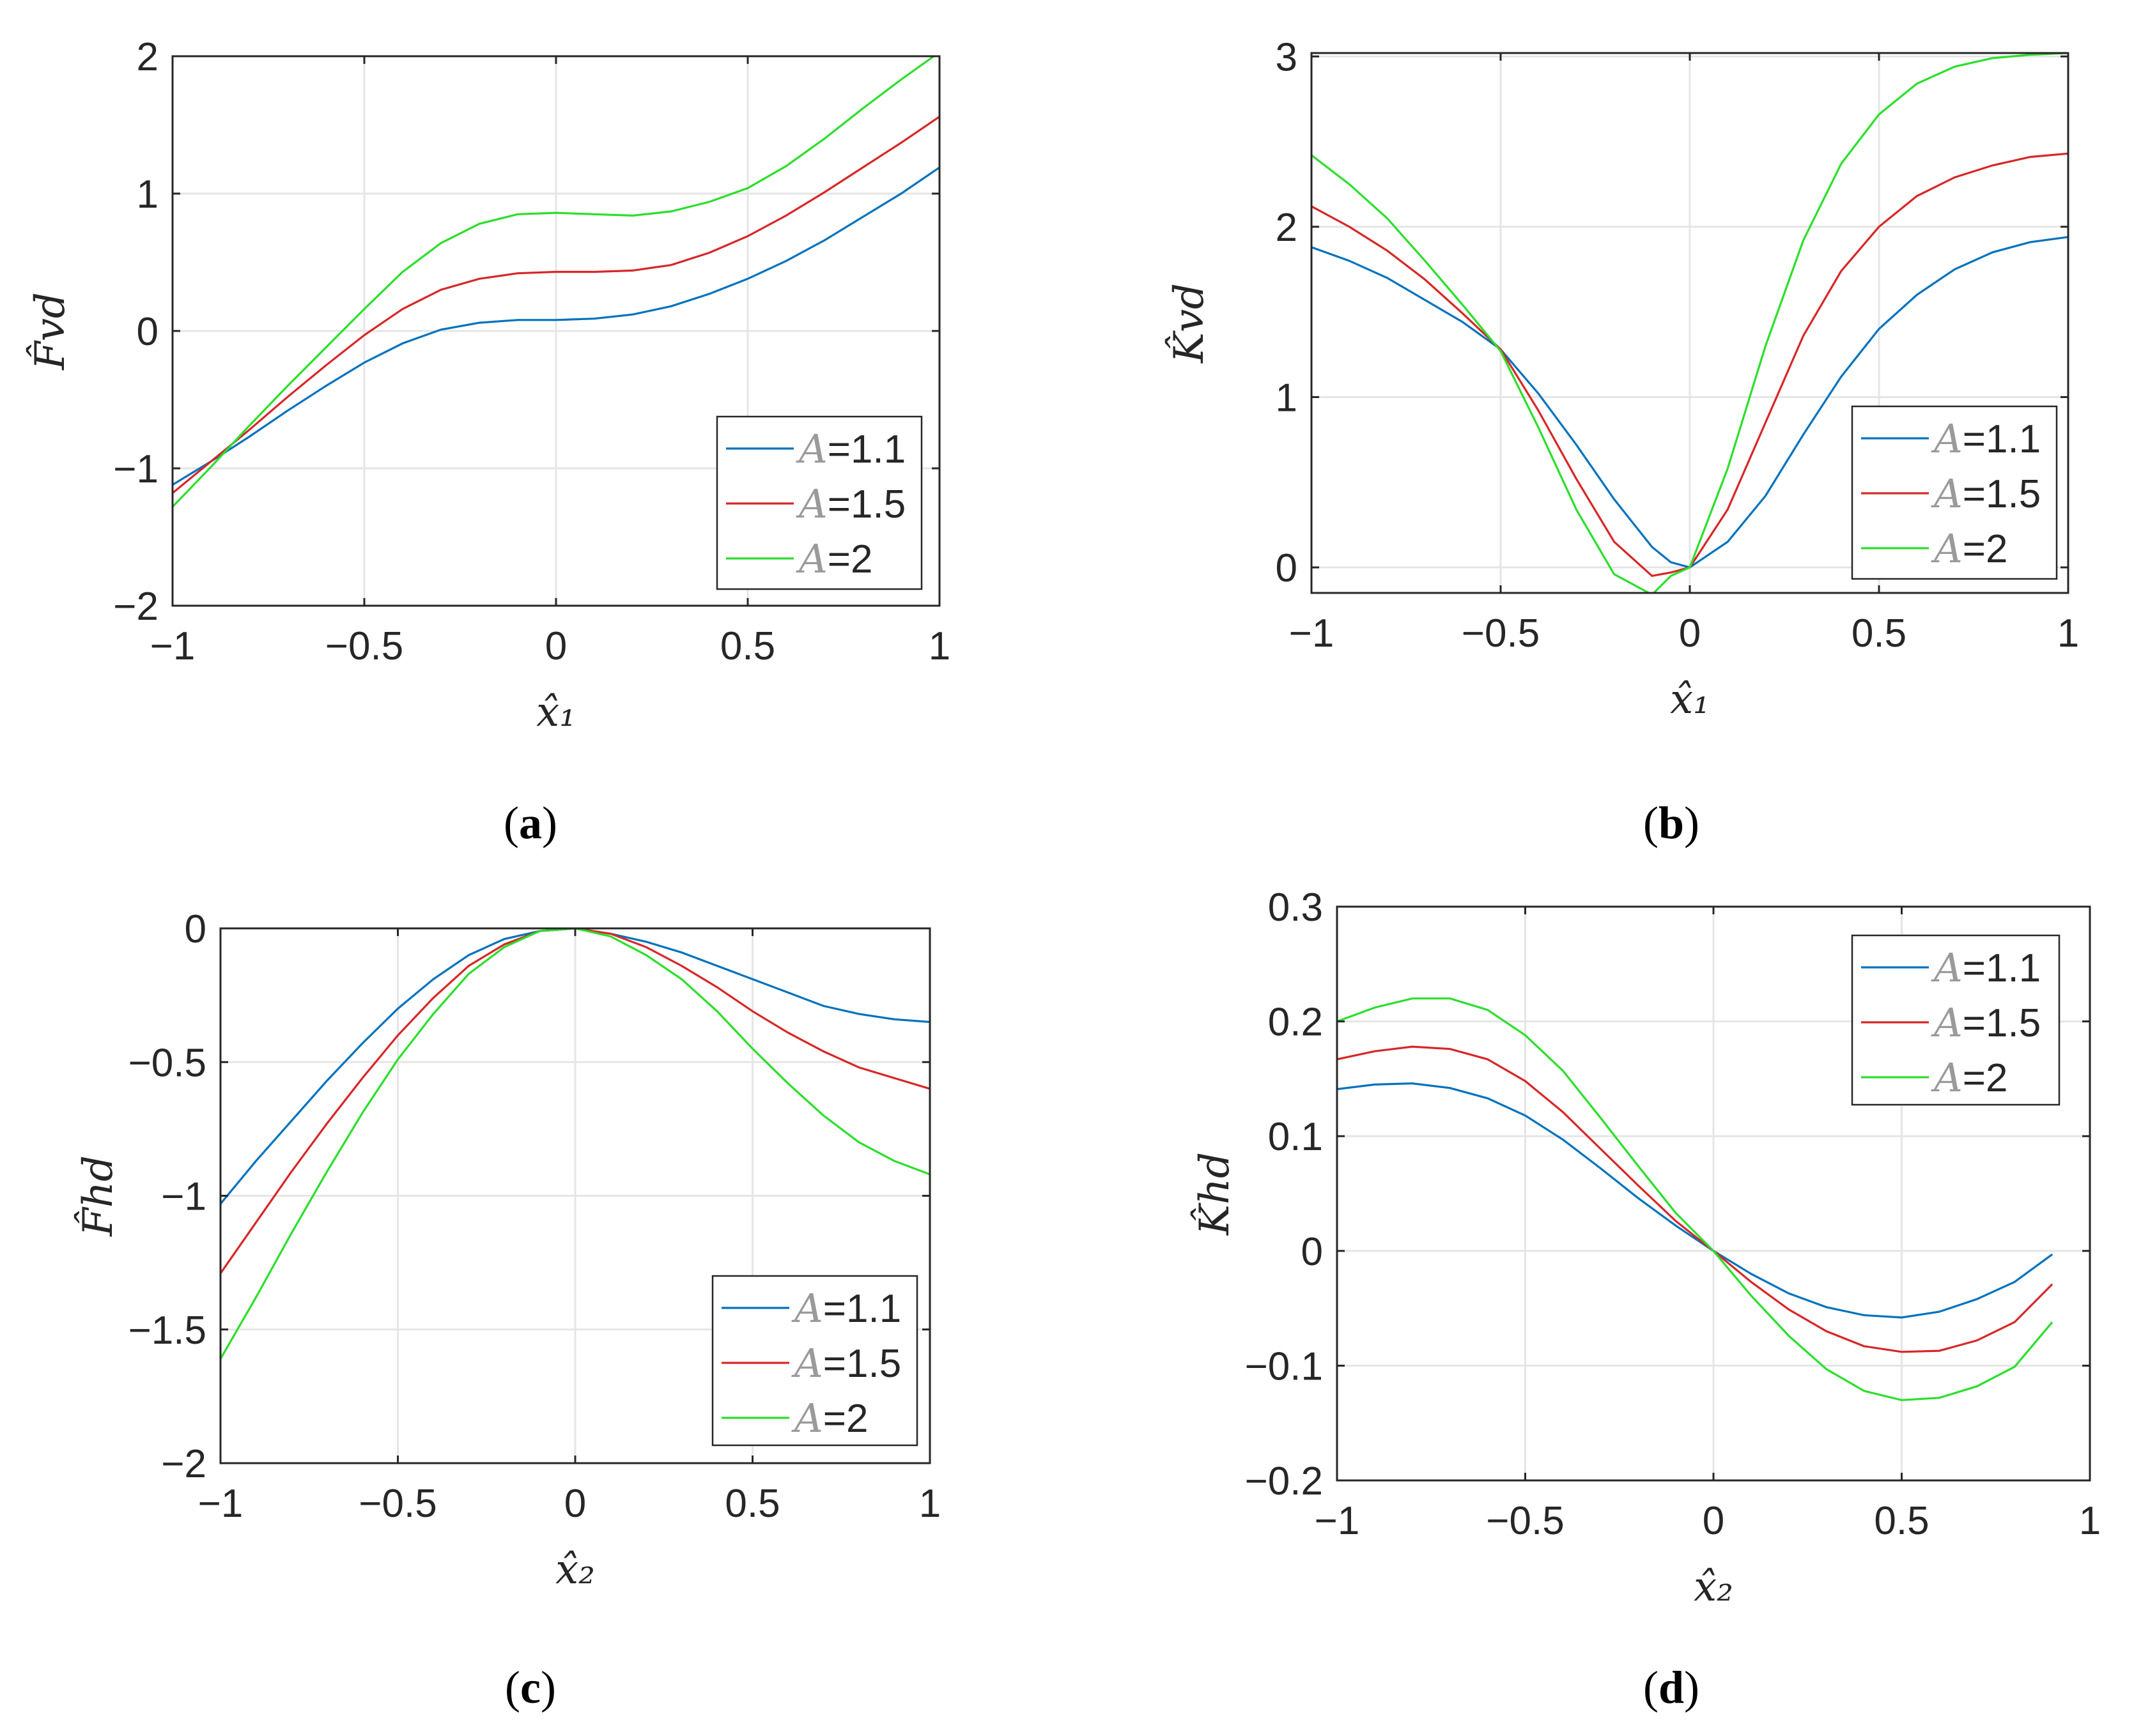 The image size is (2134, 1736). What do you see at coordinates (167, 1063) in the screenshot?
I see `y-tick-label: −0.5` at bounding box center [167, 1063].